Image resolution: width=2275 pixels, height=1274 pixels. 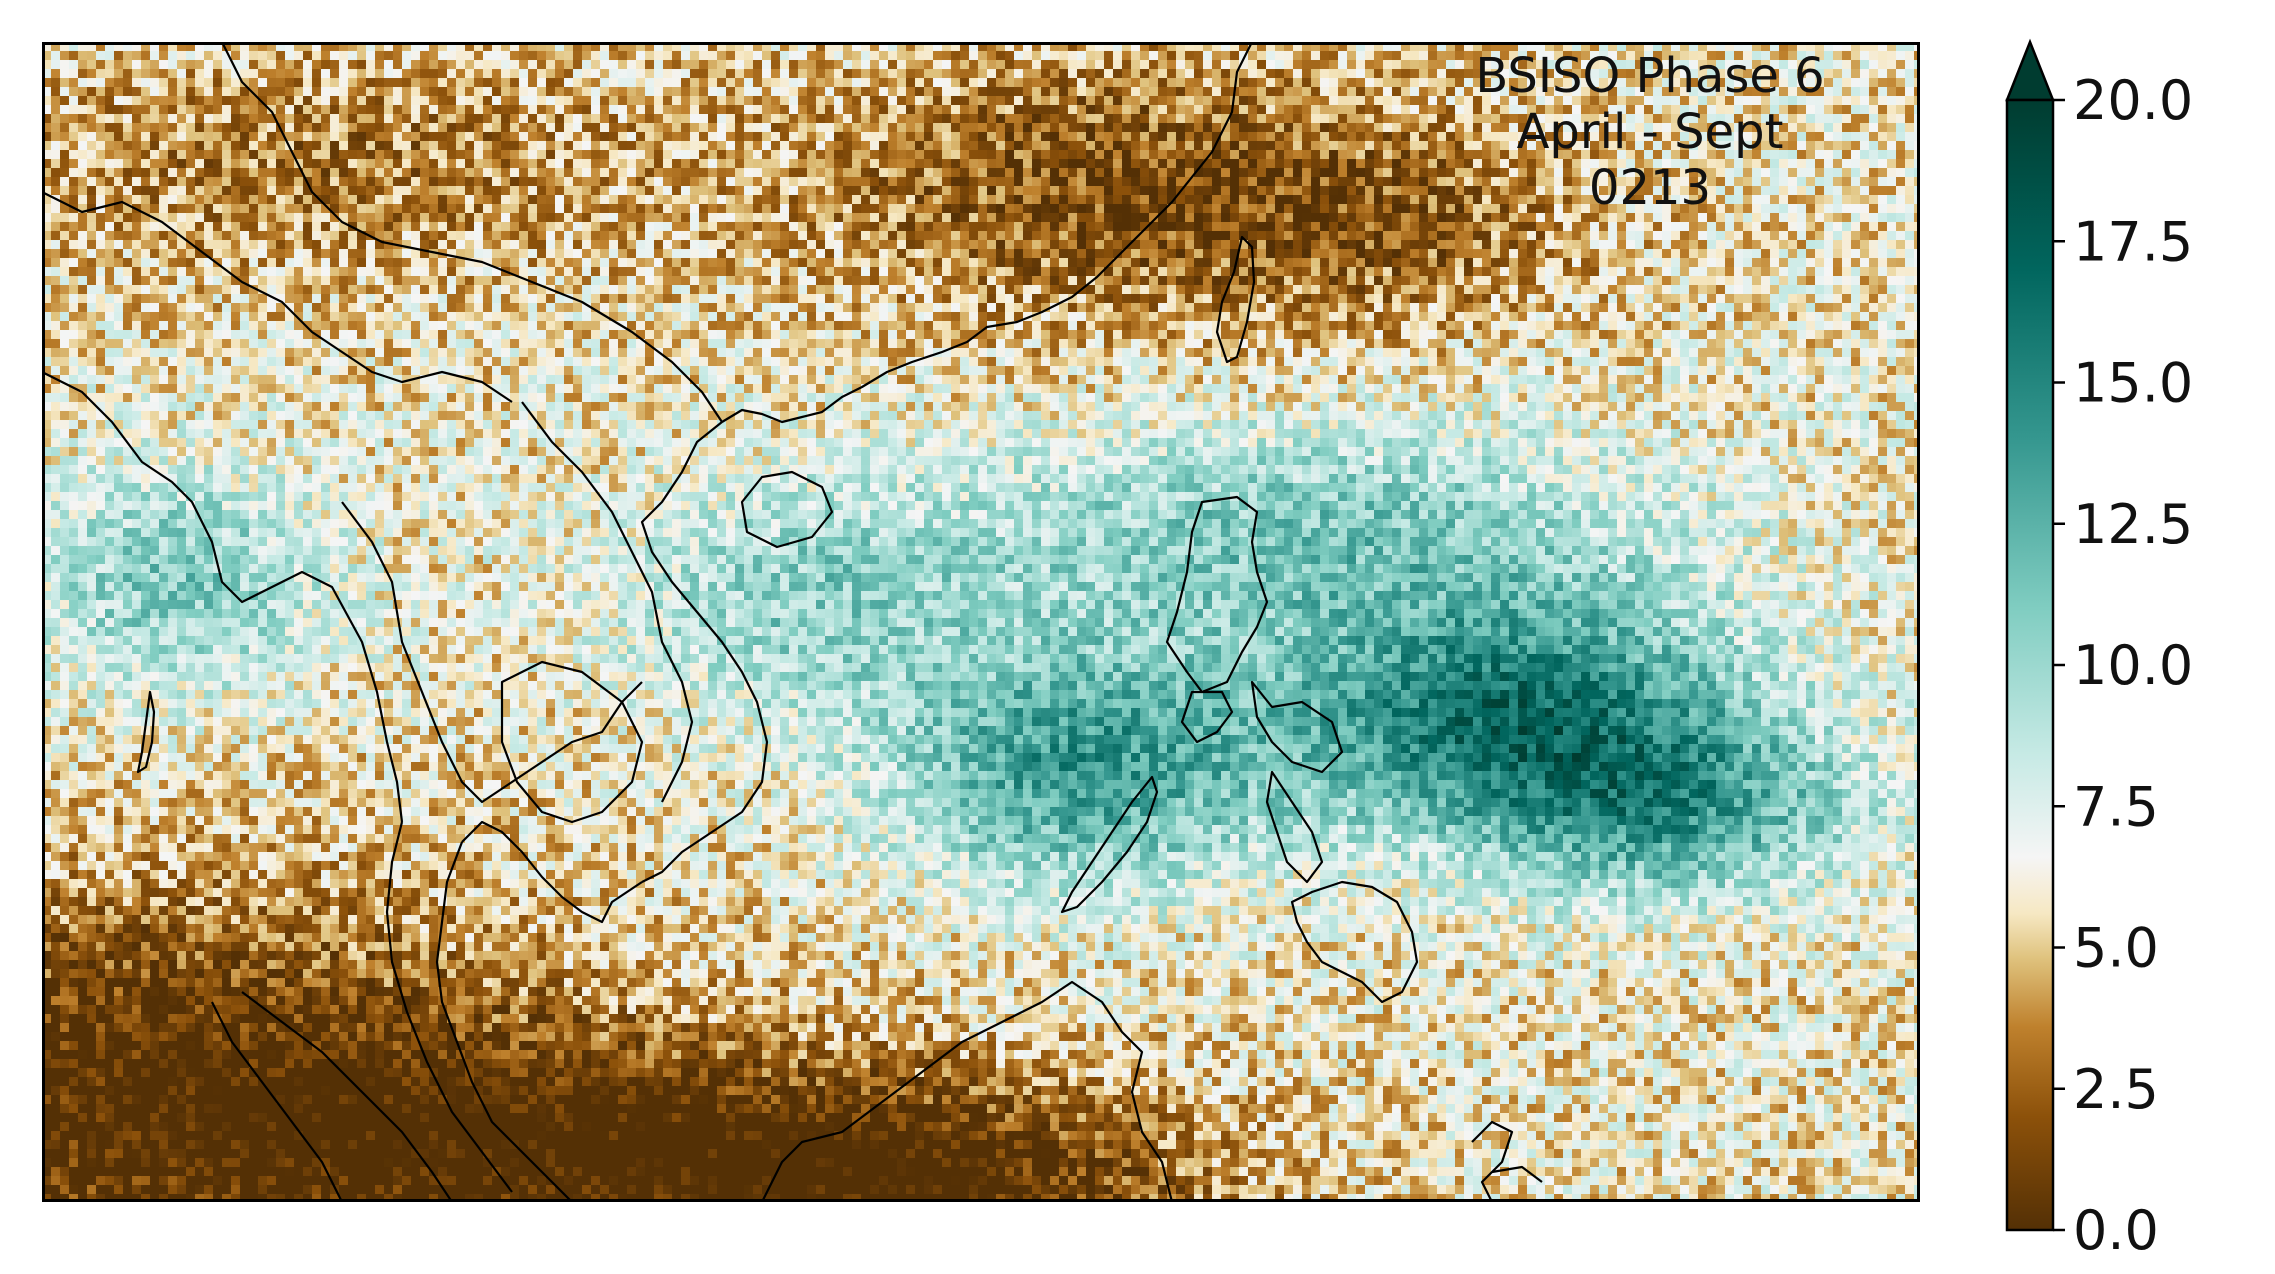 I want to click on border-myanmar-china, so click(x=277, y=297).